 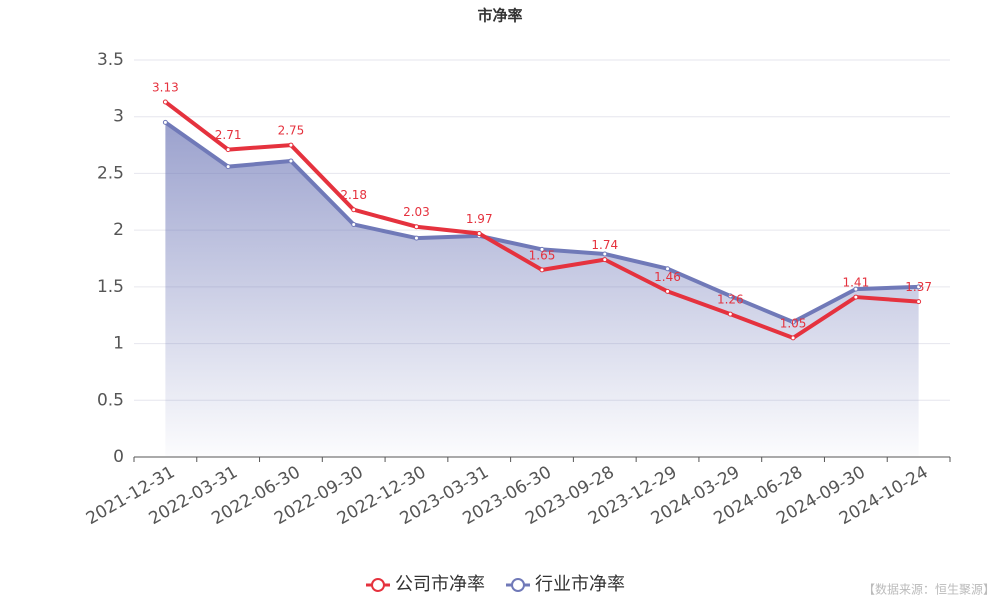 What do you see at coordinates (929, 589) in the screenshot?
I see `source-note: 【数据来源：恒生聚源】` at bounding box center [929, 589].